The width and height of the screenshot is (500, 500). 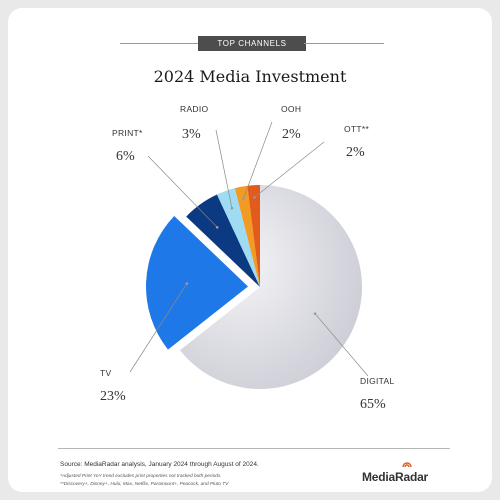 I want to click on slice-value: 6%, so click(x=125, y=156).